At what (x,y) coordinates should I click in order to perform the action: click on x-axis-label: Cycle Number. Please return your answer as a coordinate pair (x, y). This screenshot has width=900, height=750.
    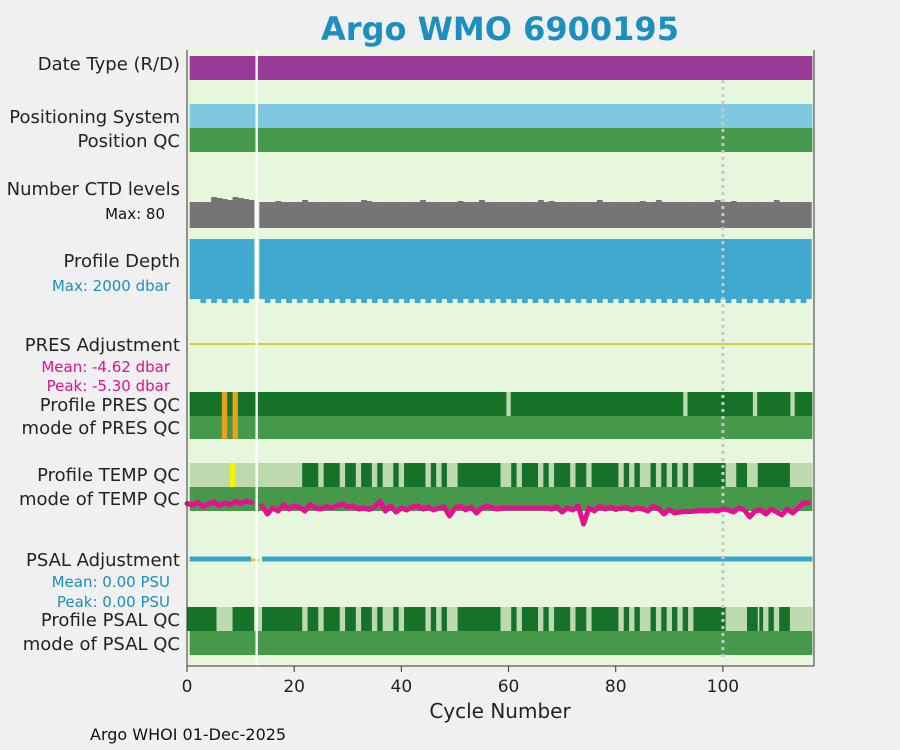
    Looking at the image, I should click on (500, 711).